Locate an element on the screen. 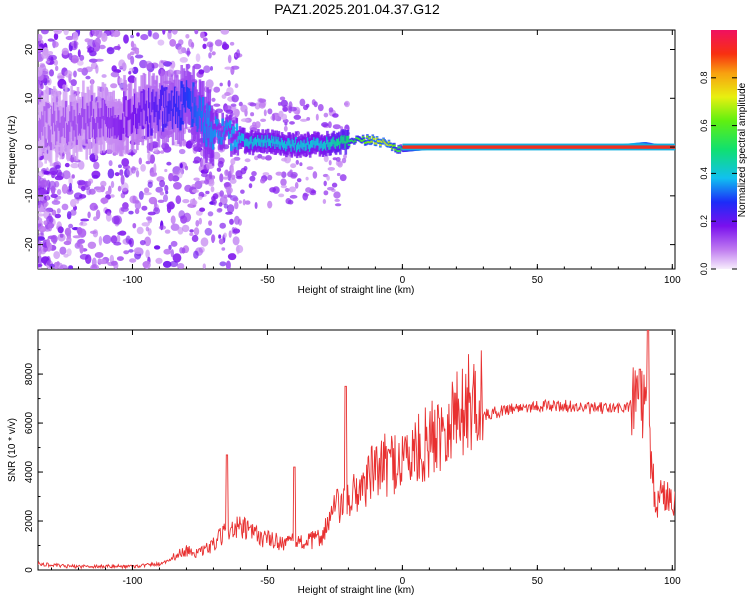 This screenshot has width=750, height=605. spectrogram-ylabel: Frequency (Hz) is located at coordinates (12, 150).